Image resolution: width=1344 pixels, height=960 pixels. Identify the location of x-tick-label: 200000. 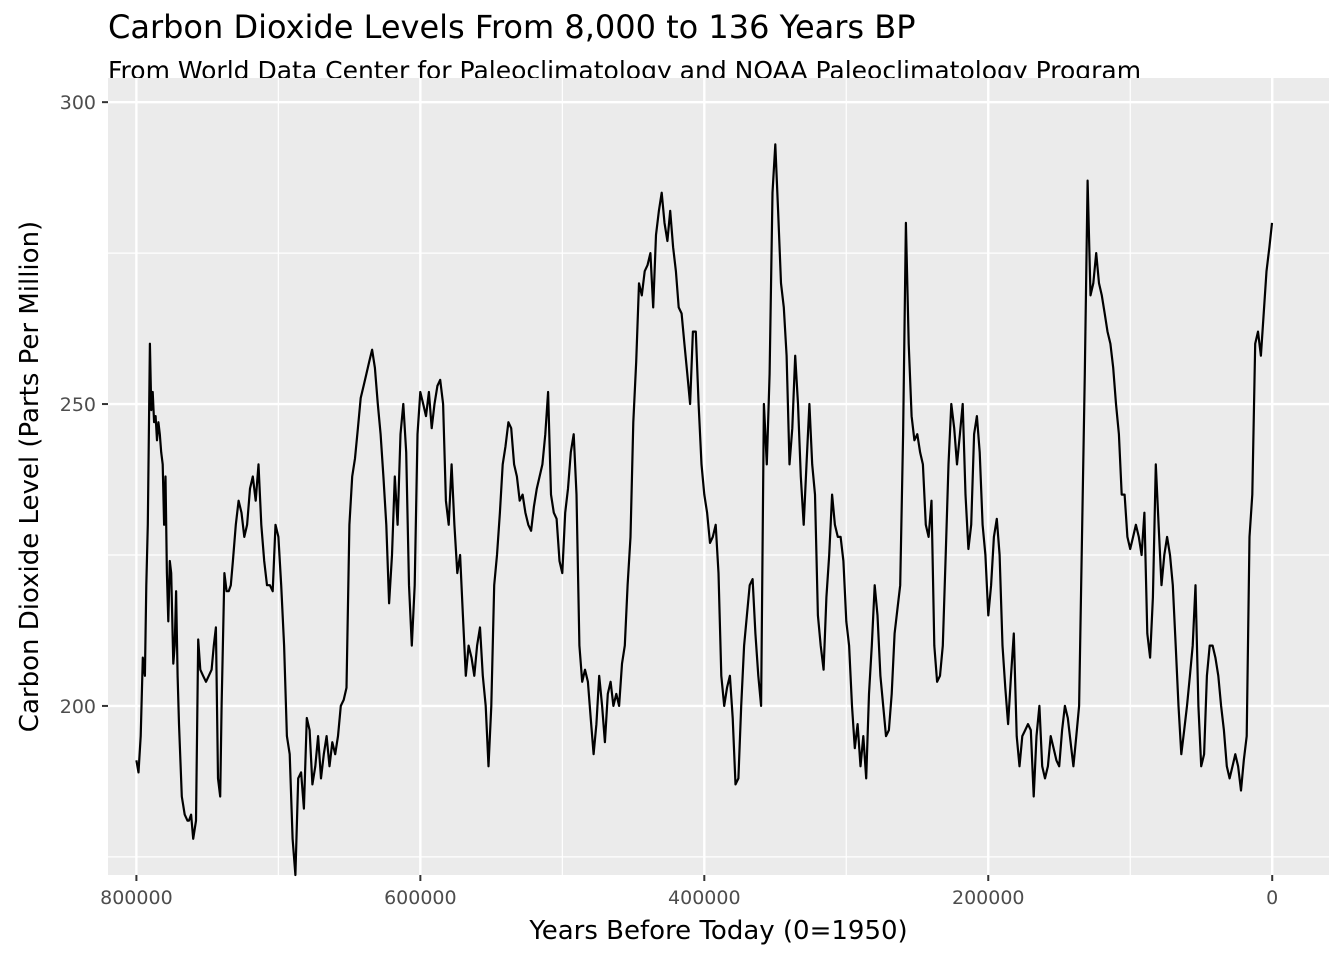
(988, 898).